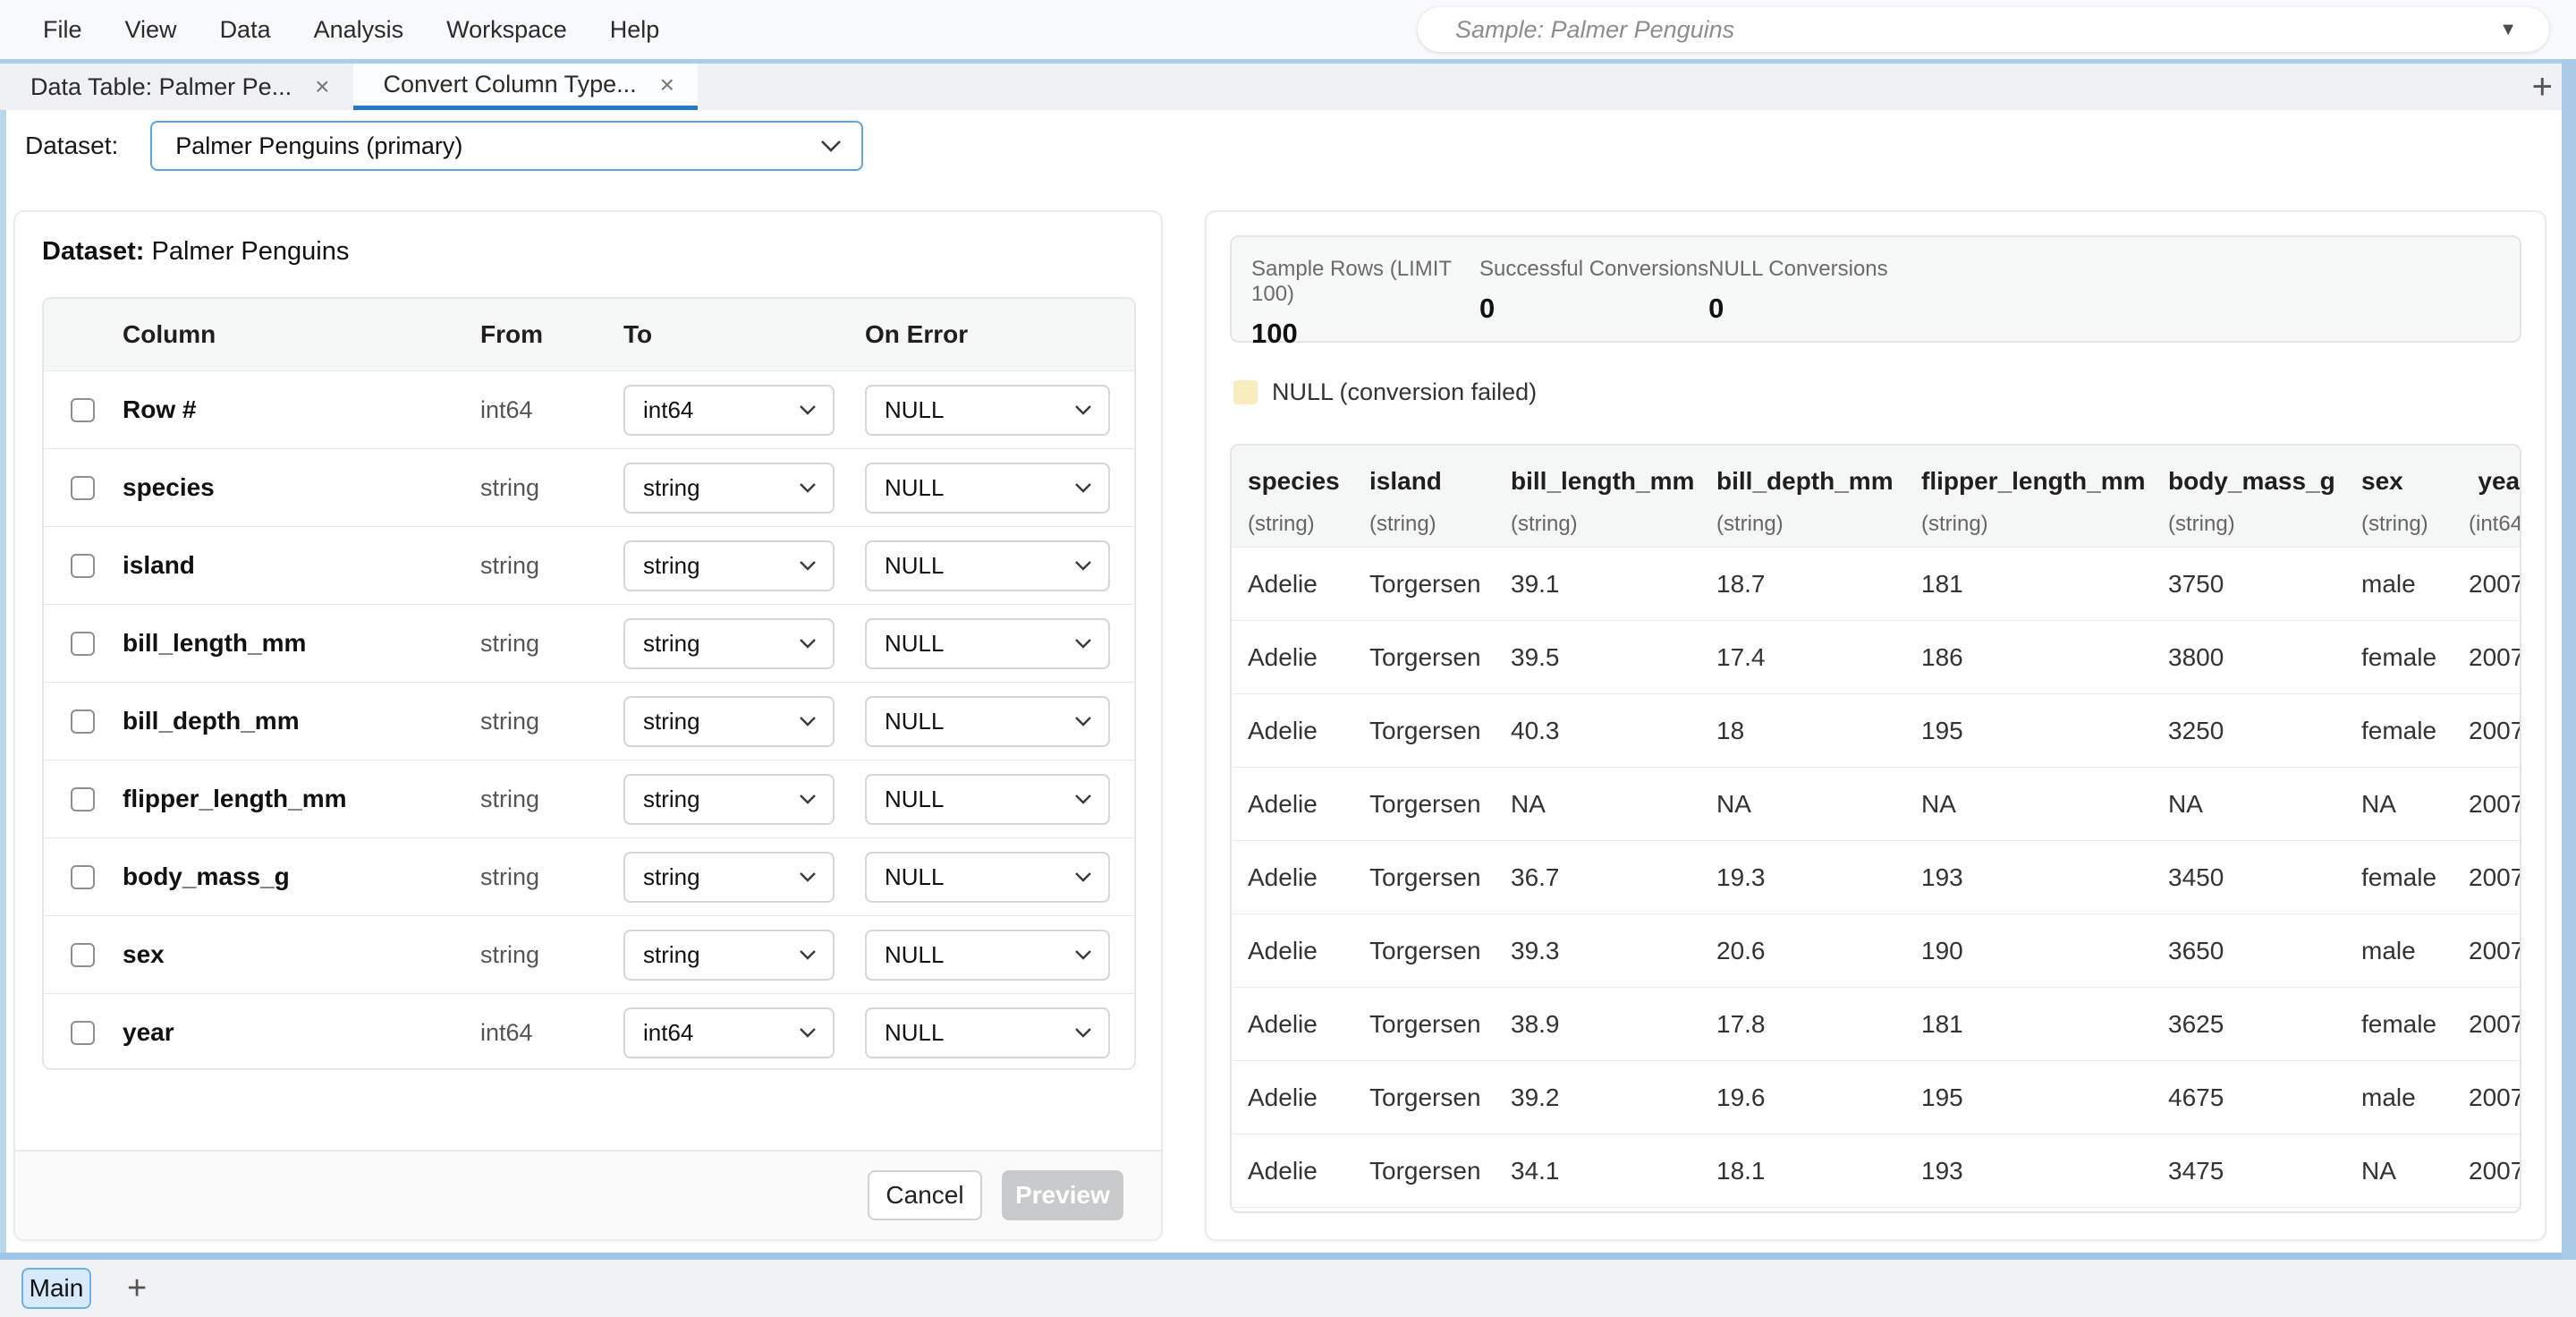  Describe the element at coordinates (358, 29) in the screenshot. I see `menu-item: Analysis` at that location.